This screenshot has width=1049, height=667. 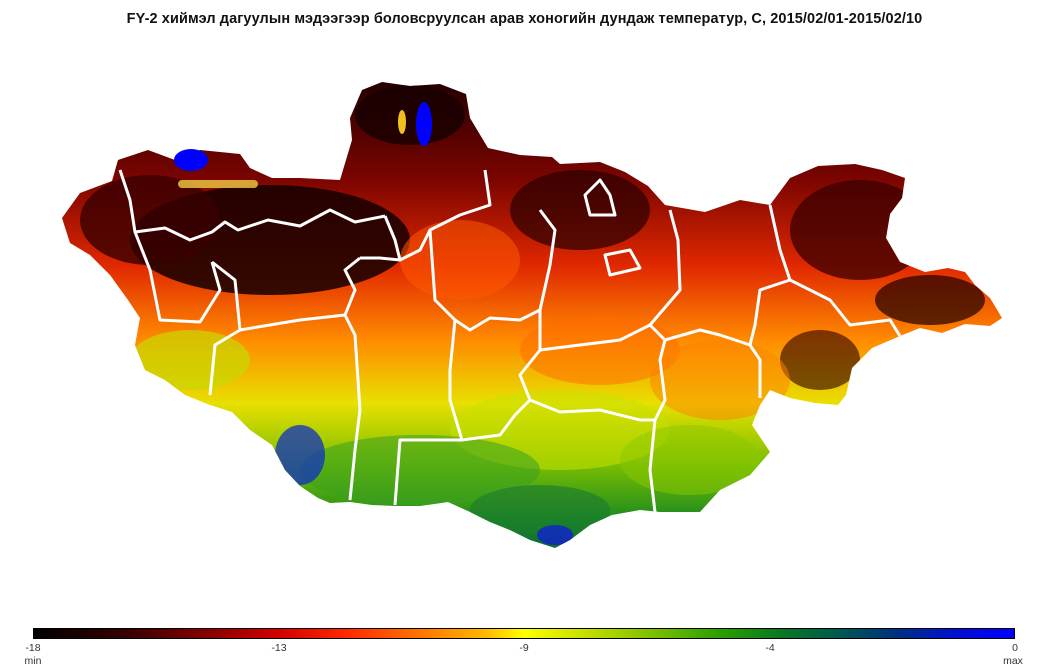 What do you see at coordinates (1013, 661) in the screenshot?
I see `colorbar-max-label: max` at bounding box center [1013, 661].